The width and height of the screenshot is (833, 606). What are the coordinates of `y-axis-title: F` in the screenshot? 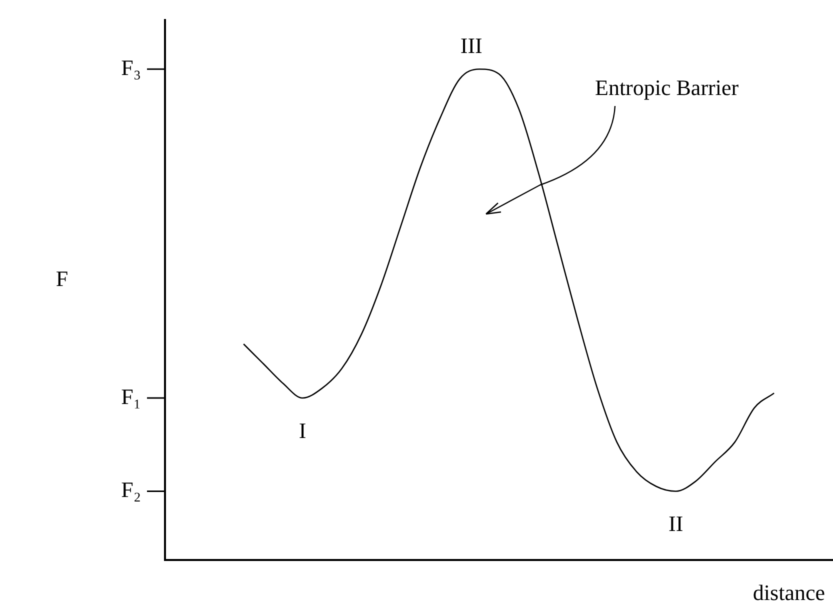 It's located at (62, 278).